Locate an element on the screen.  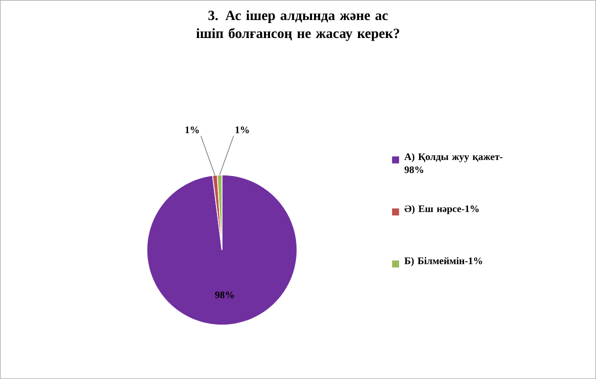
data-label: 98% is located at coordinates (224, 295).